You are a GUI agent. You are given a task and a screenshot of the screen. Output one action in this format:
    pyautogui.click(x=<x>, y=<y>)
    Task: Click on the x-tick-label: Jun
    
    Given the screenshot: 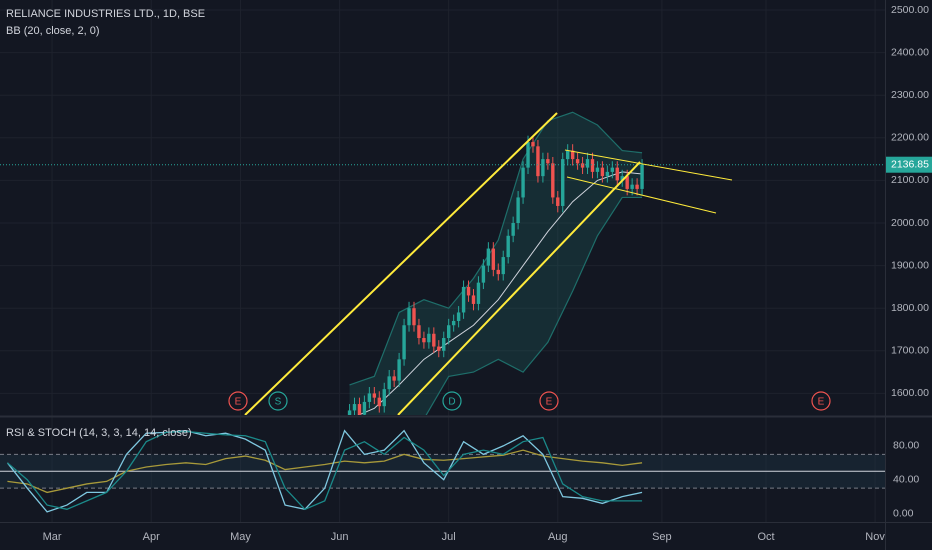 What is the action you would take?
    pyautogui.click(x=340, y=537)
    